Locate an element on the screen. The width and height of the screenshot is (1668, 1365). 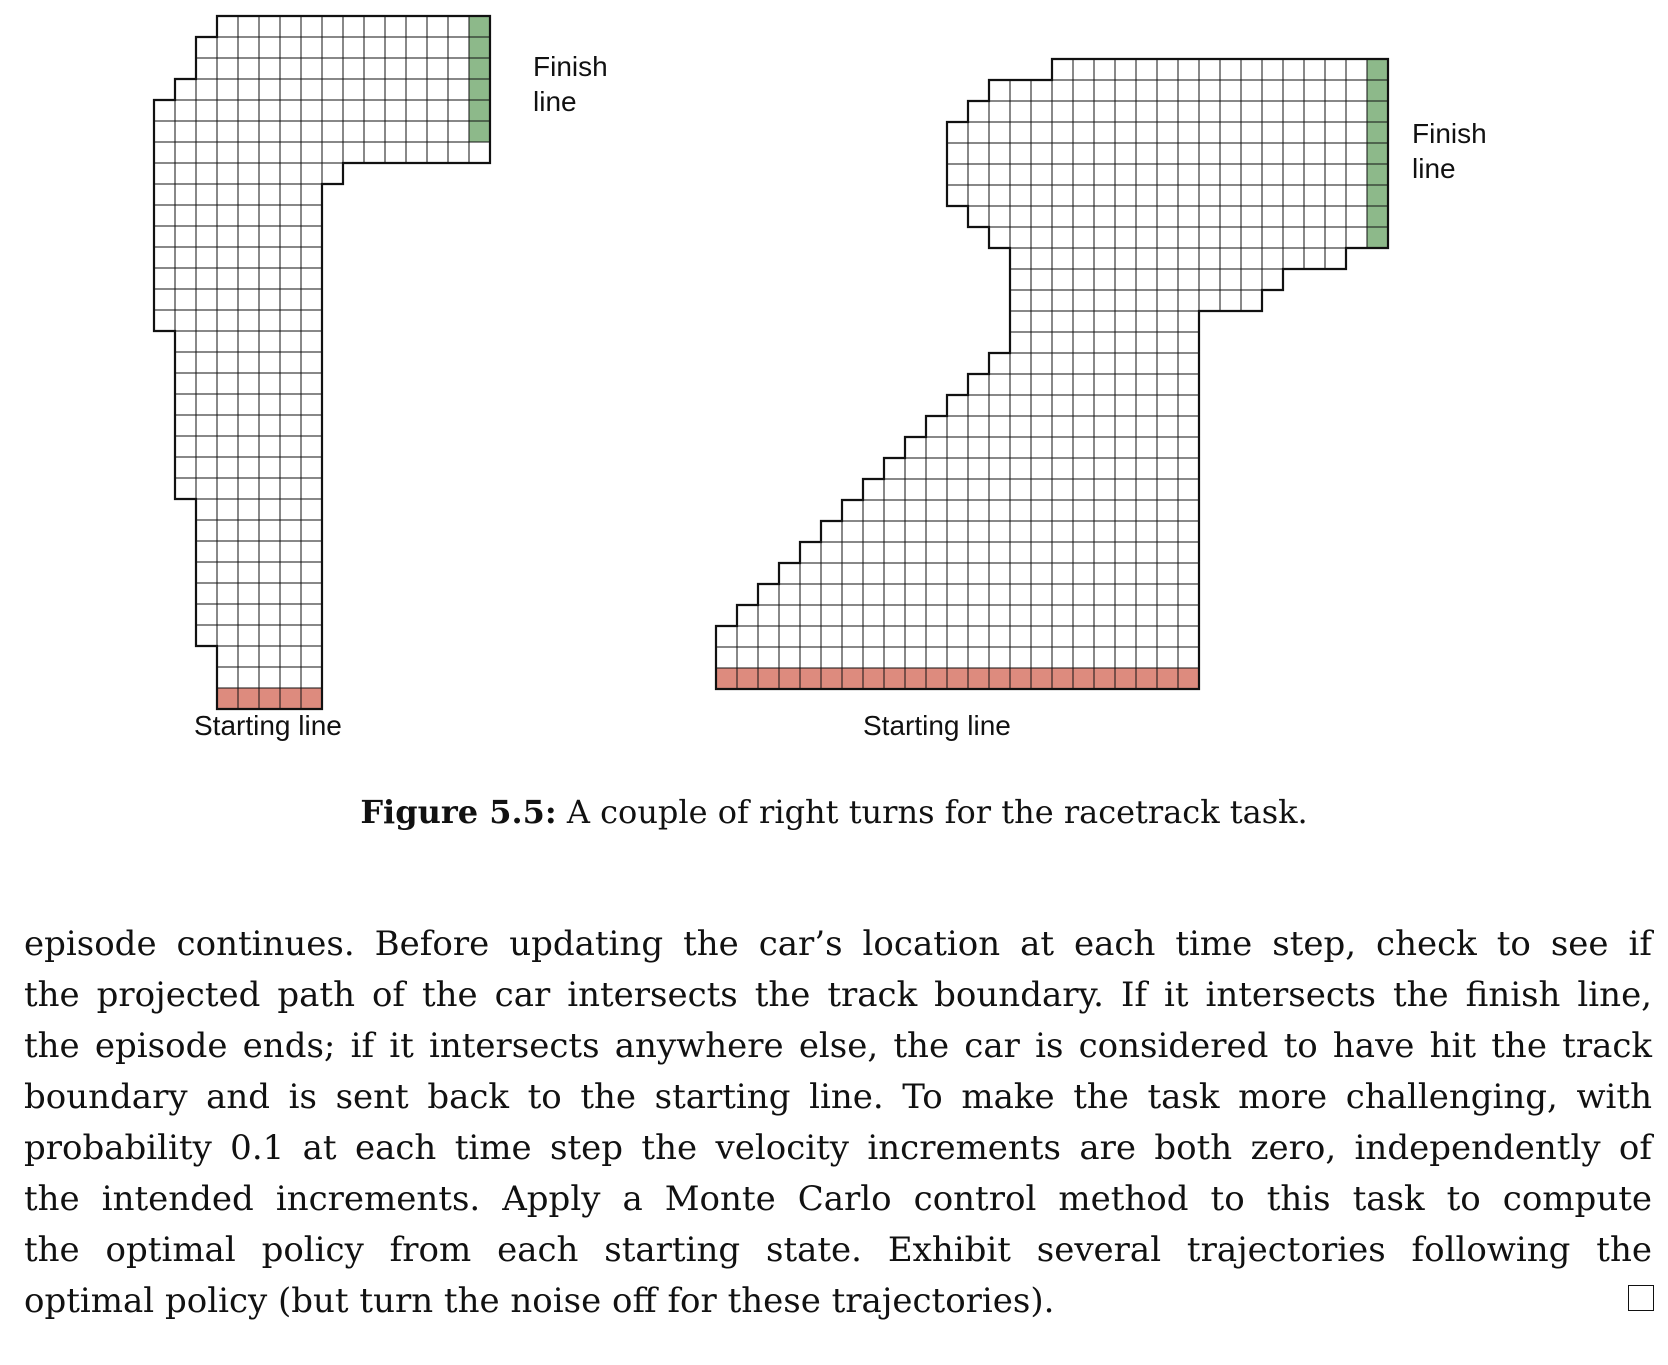
track-boundary is located at coordinates (322, 362).